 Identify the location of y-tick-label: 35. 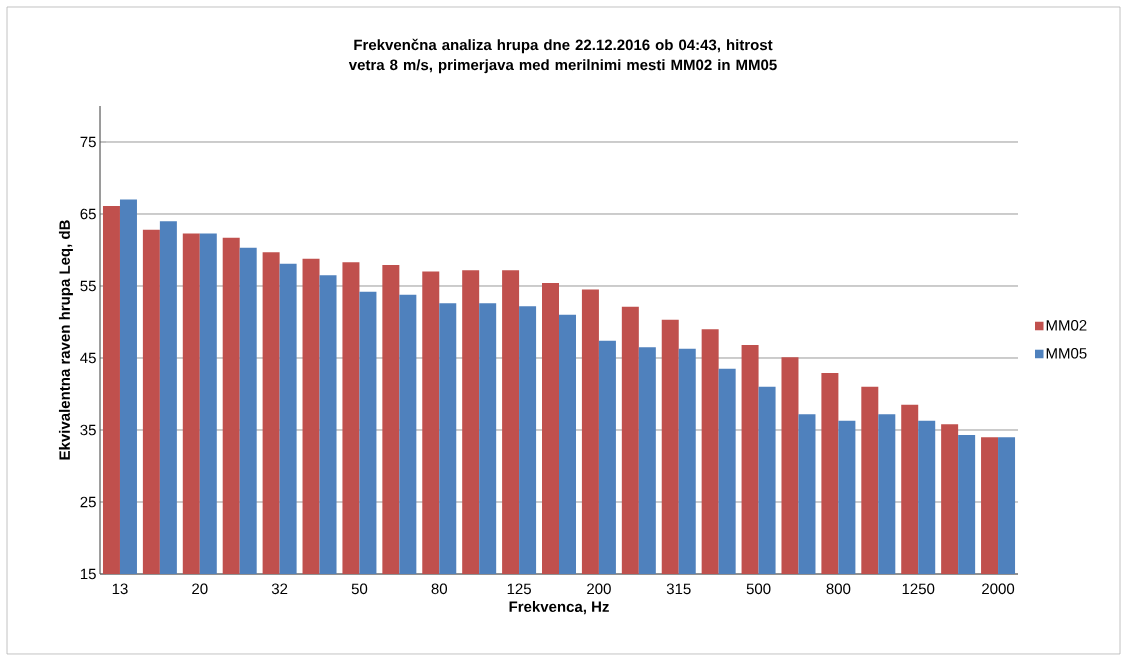
(88, 430).